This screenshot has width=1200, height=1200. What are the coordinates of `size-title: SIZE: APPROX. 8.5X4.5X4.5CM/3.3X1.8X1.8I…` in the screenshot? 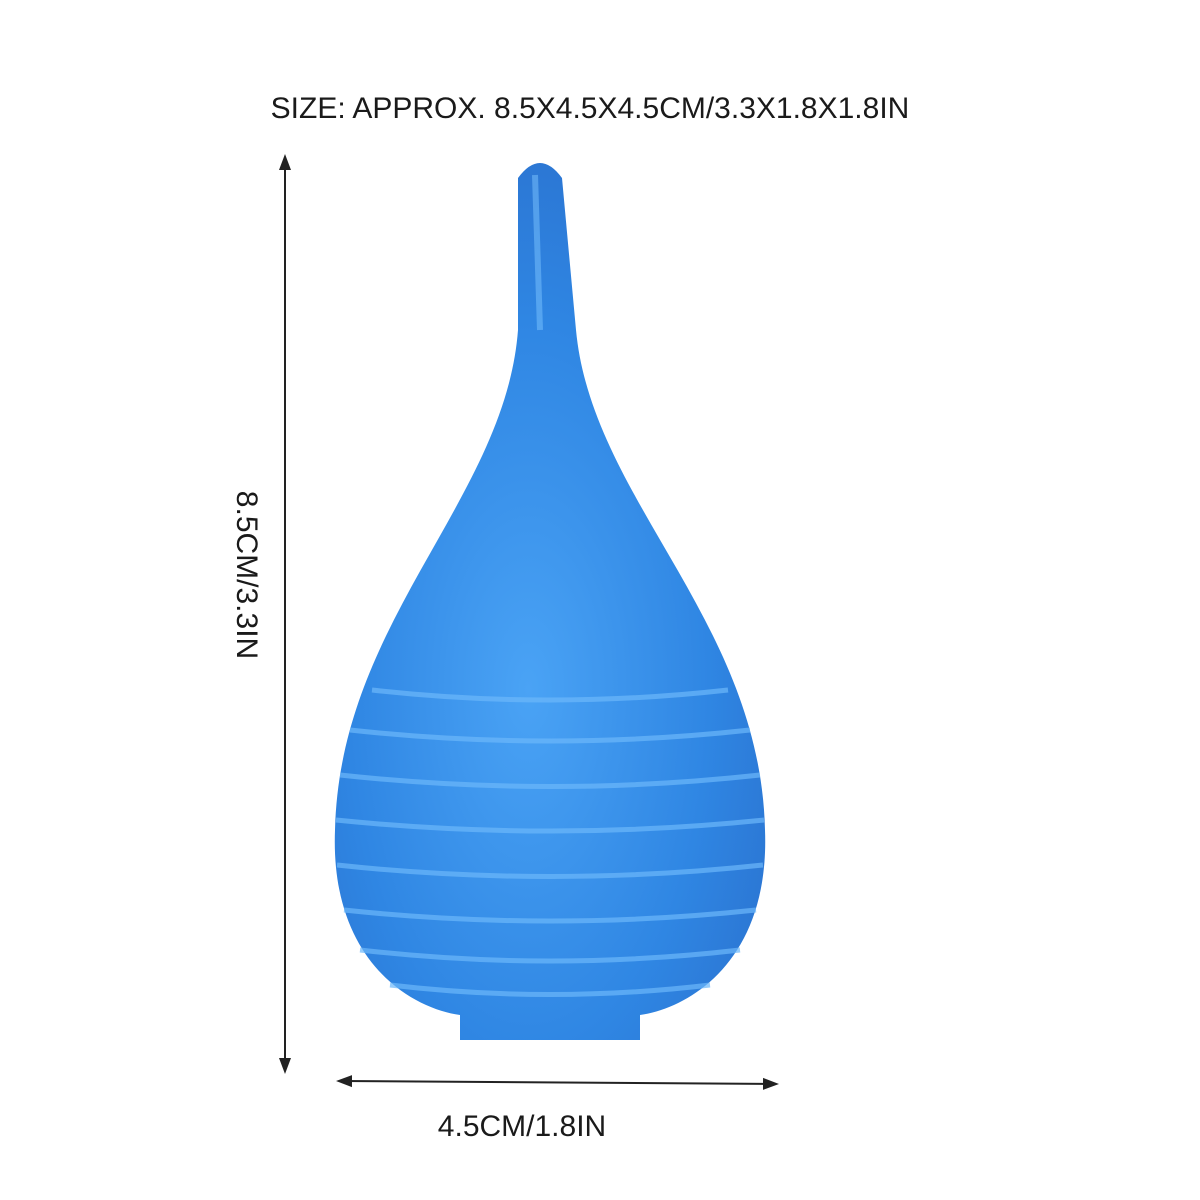 It's located at (590, 108).